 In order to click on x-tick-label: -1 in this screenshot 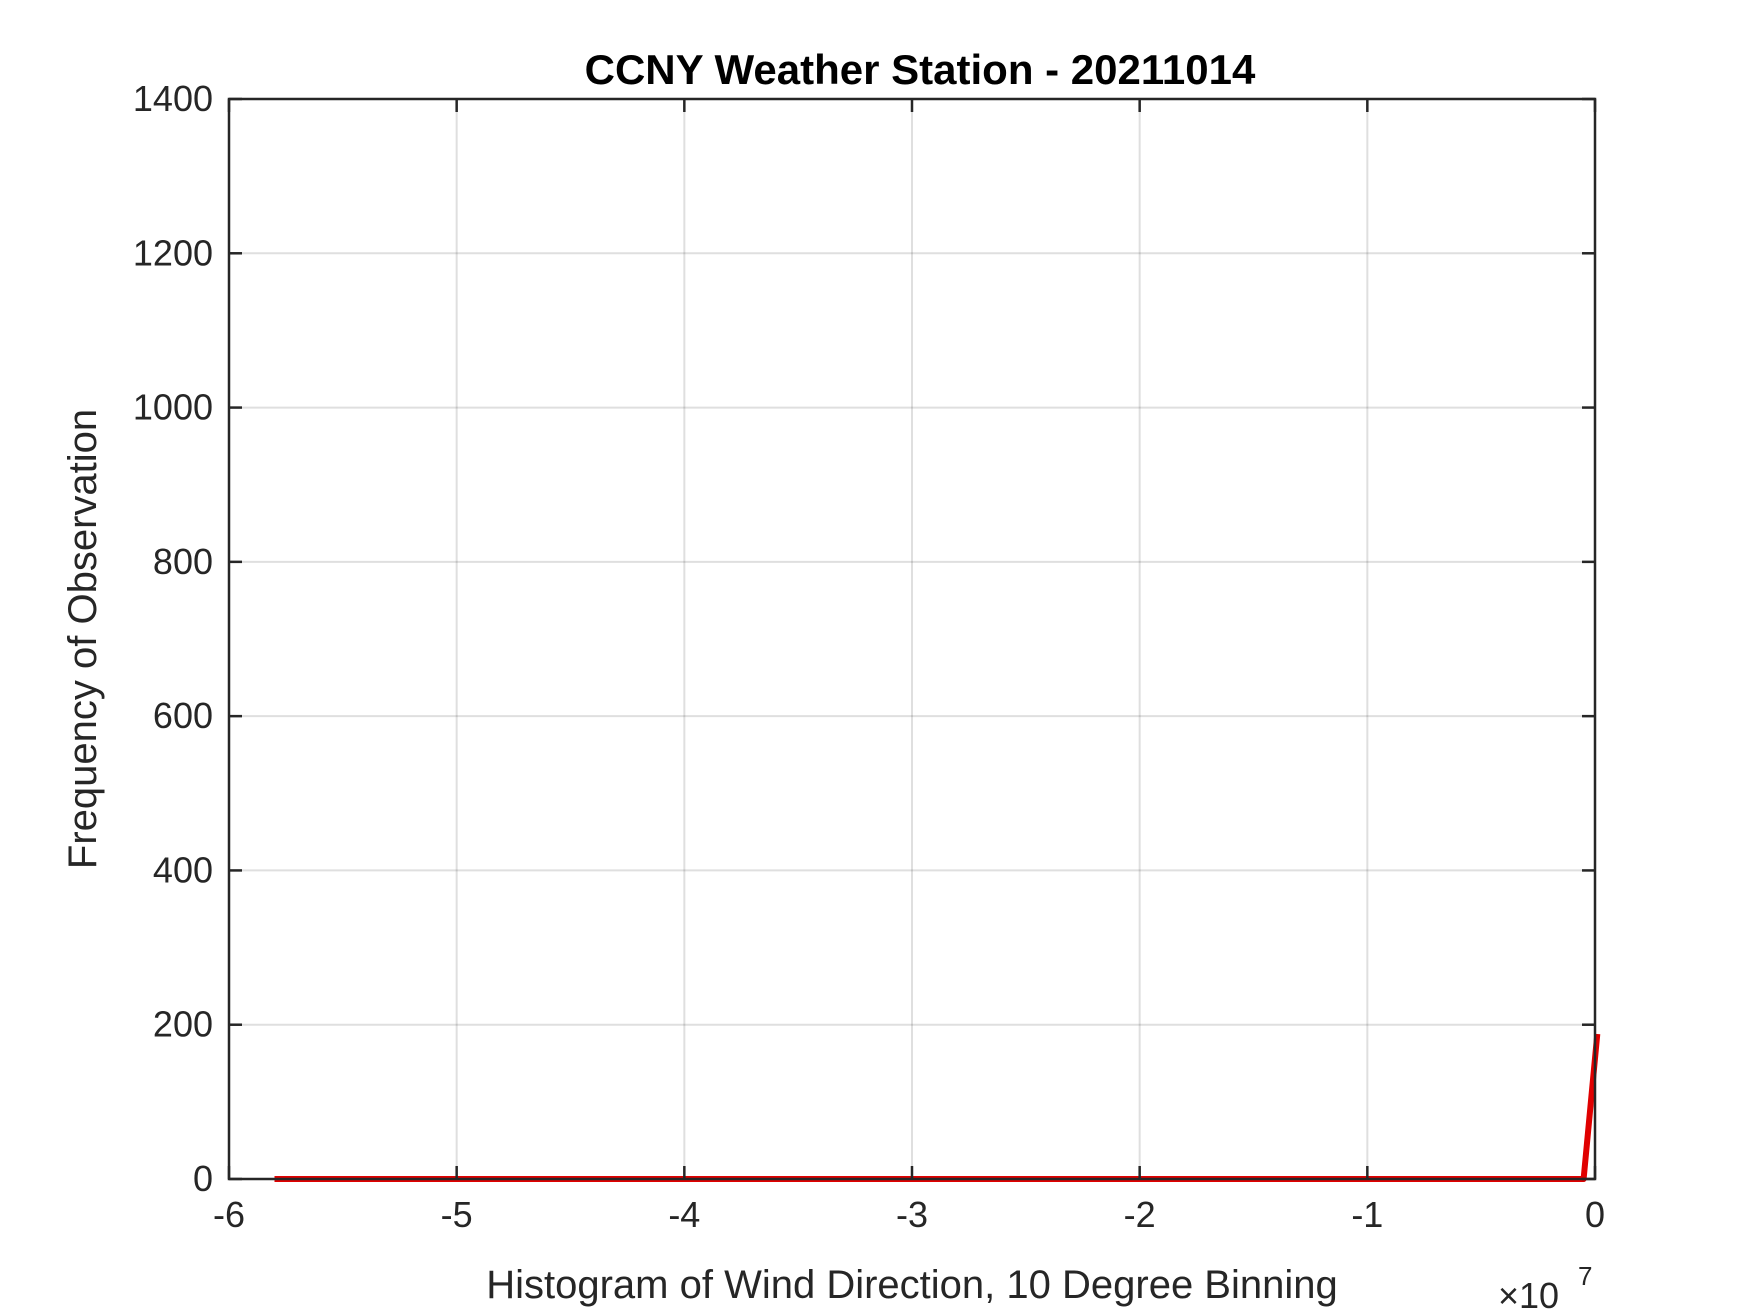, I will do `click(1367, 1214)`.